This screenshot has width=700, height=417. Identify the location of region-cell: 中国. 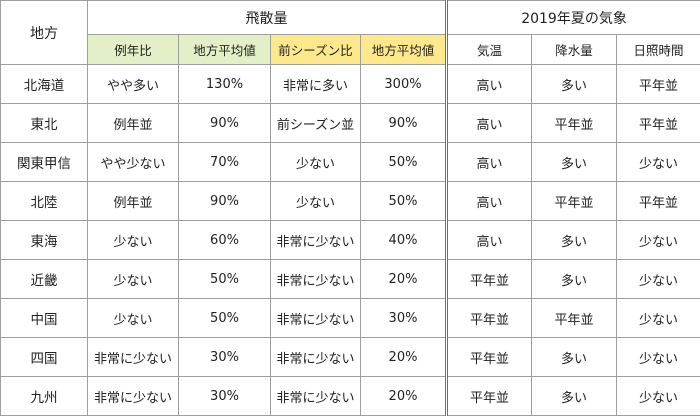
(44, 318).